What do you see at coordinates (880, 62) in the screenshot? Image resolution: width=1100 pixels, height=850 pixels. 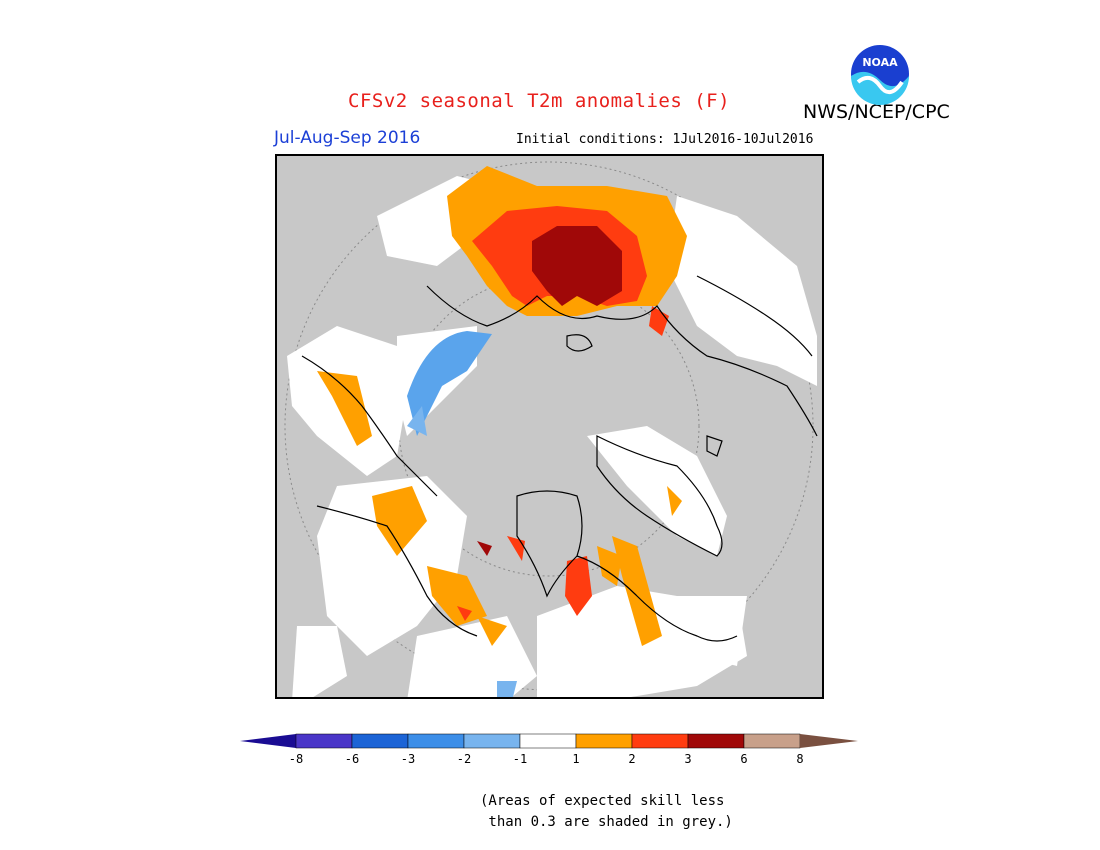 I see `noaa-logo-text: NOAA` at bounding box center [880, 62].